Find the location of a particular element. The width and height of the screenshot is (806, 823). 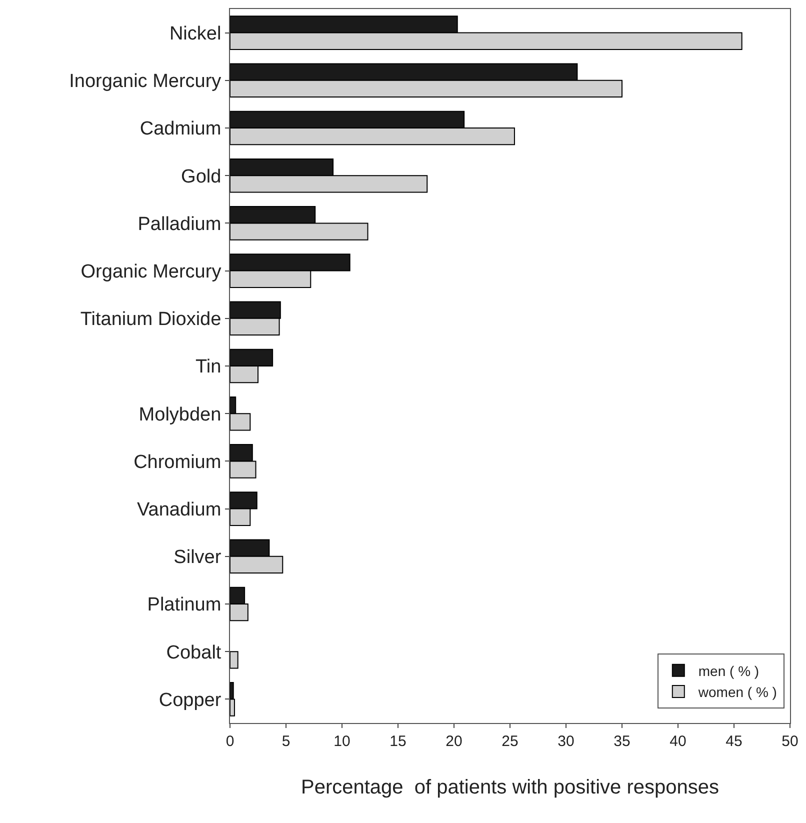

x-tick-label: 5 is located at coordinates (286, 741).